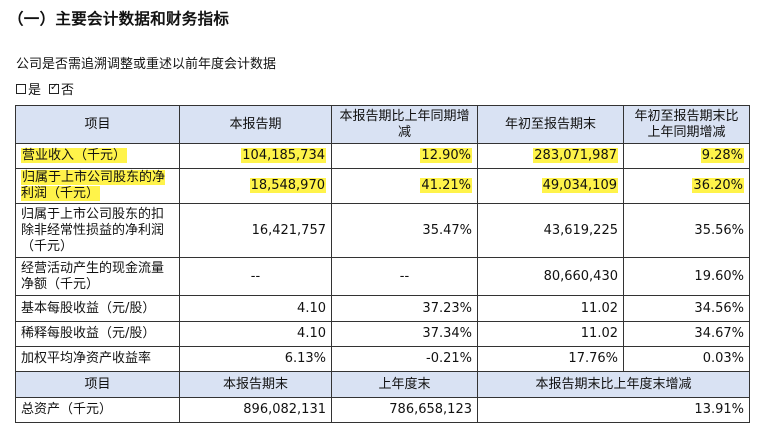  What do you see at coordinates (686, 156) in the screenshot?
I see `row-ytd-change: 9.28%` at bounding box center [686, 156].